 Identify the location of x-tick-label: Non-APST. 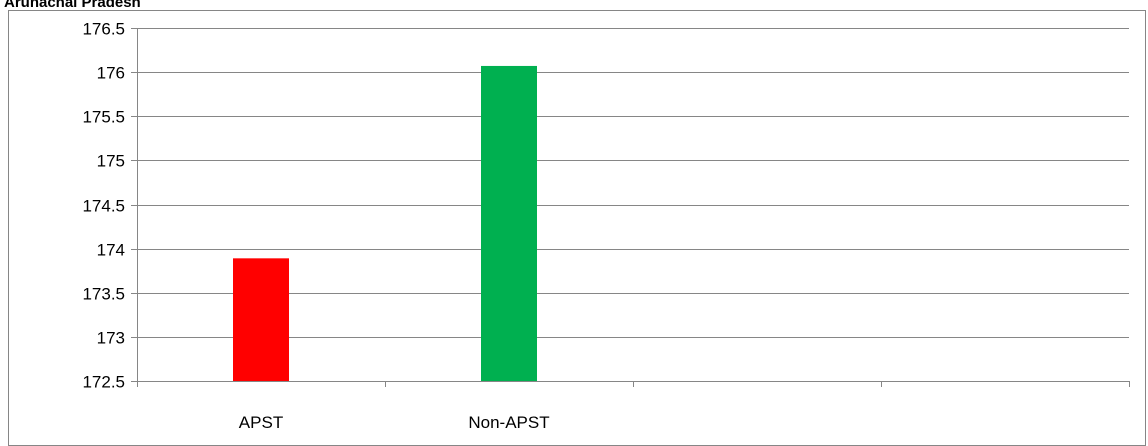
(508, 422).